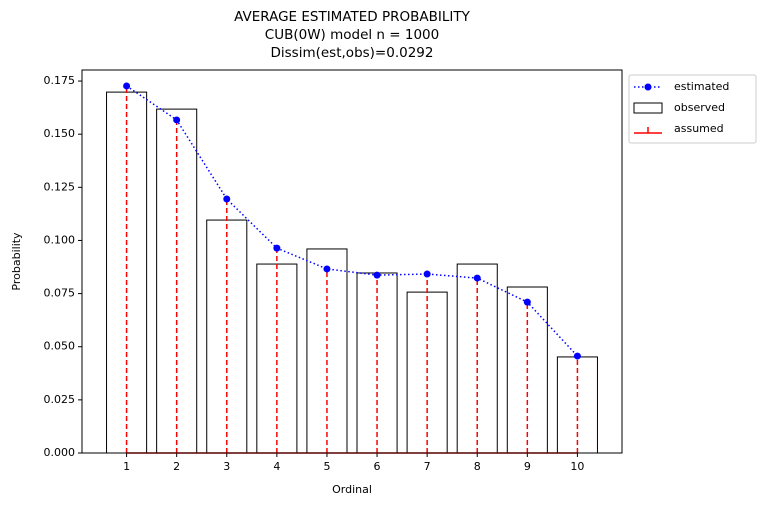 Image resolution: width=758 pixels, height=506 pixels. Describe the element at coordinates (352, 53) in the screenshot. I see `chart-title: Dissim(est,obs)=0.0292` at that location.